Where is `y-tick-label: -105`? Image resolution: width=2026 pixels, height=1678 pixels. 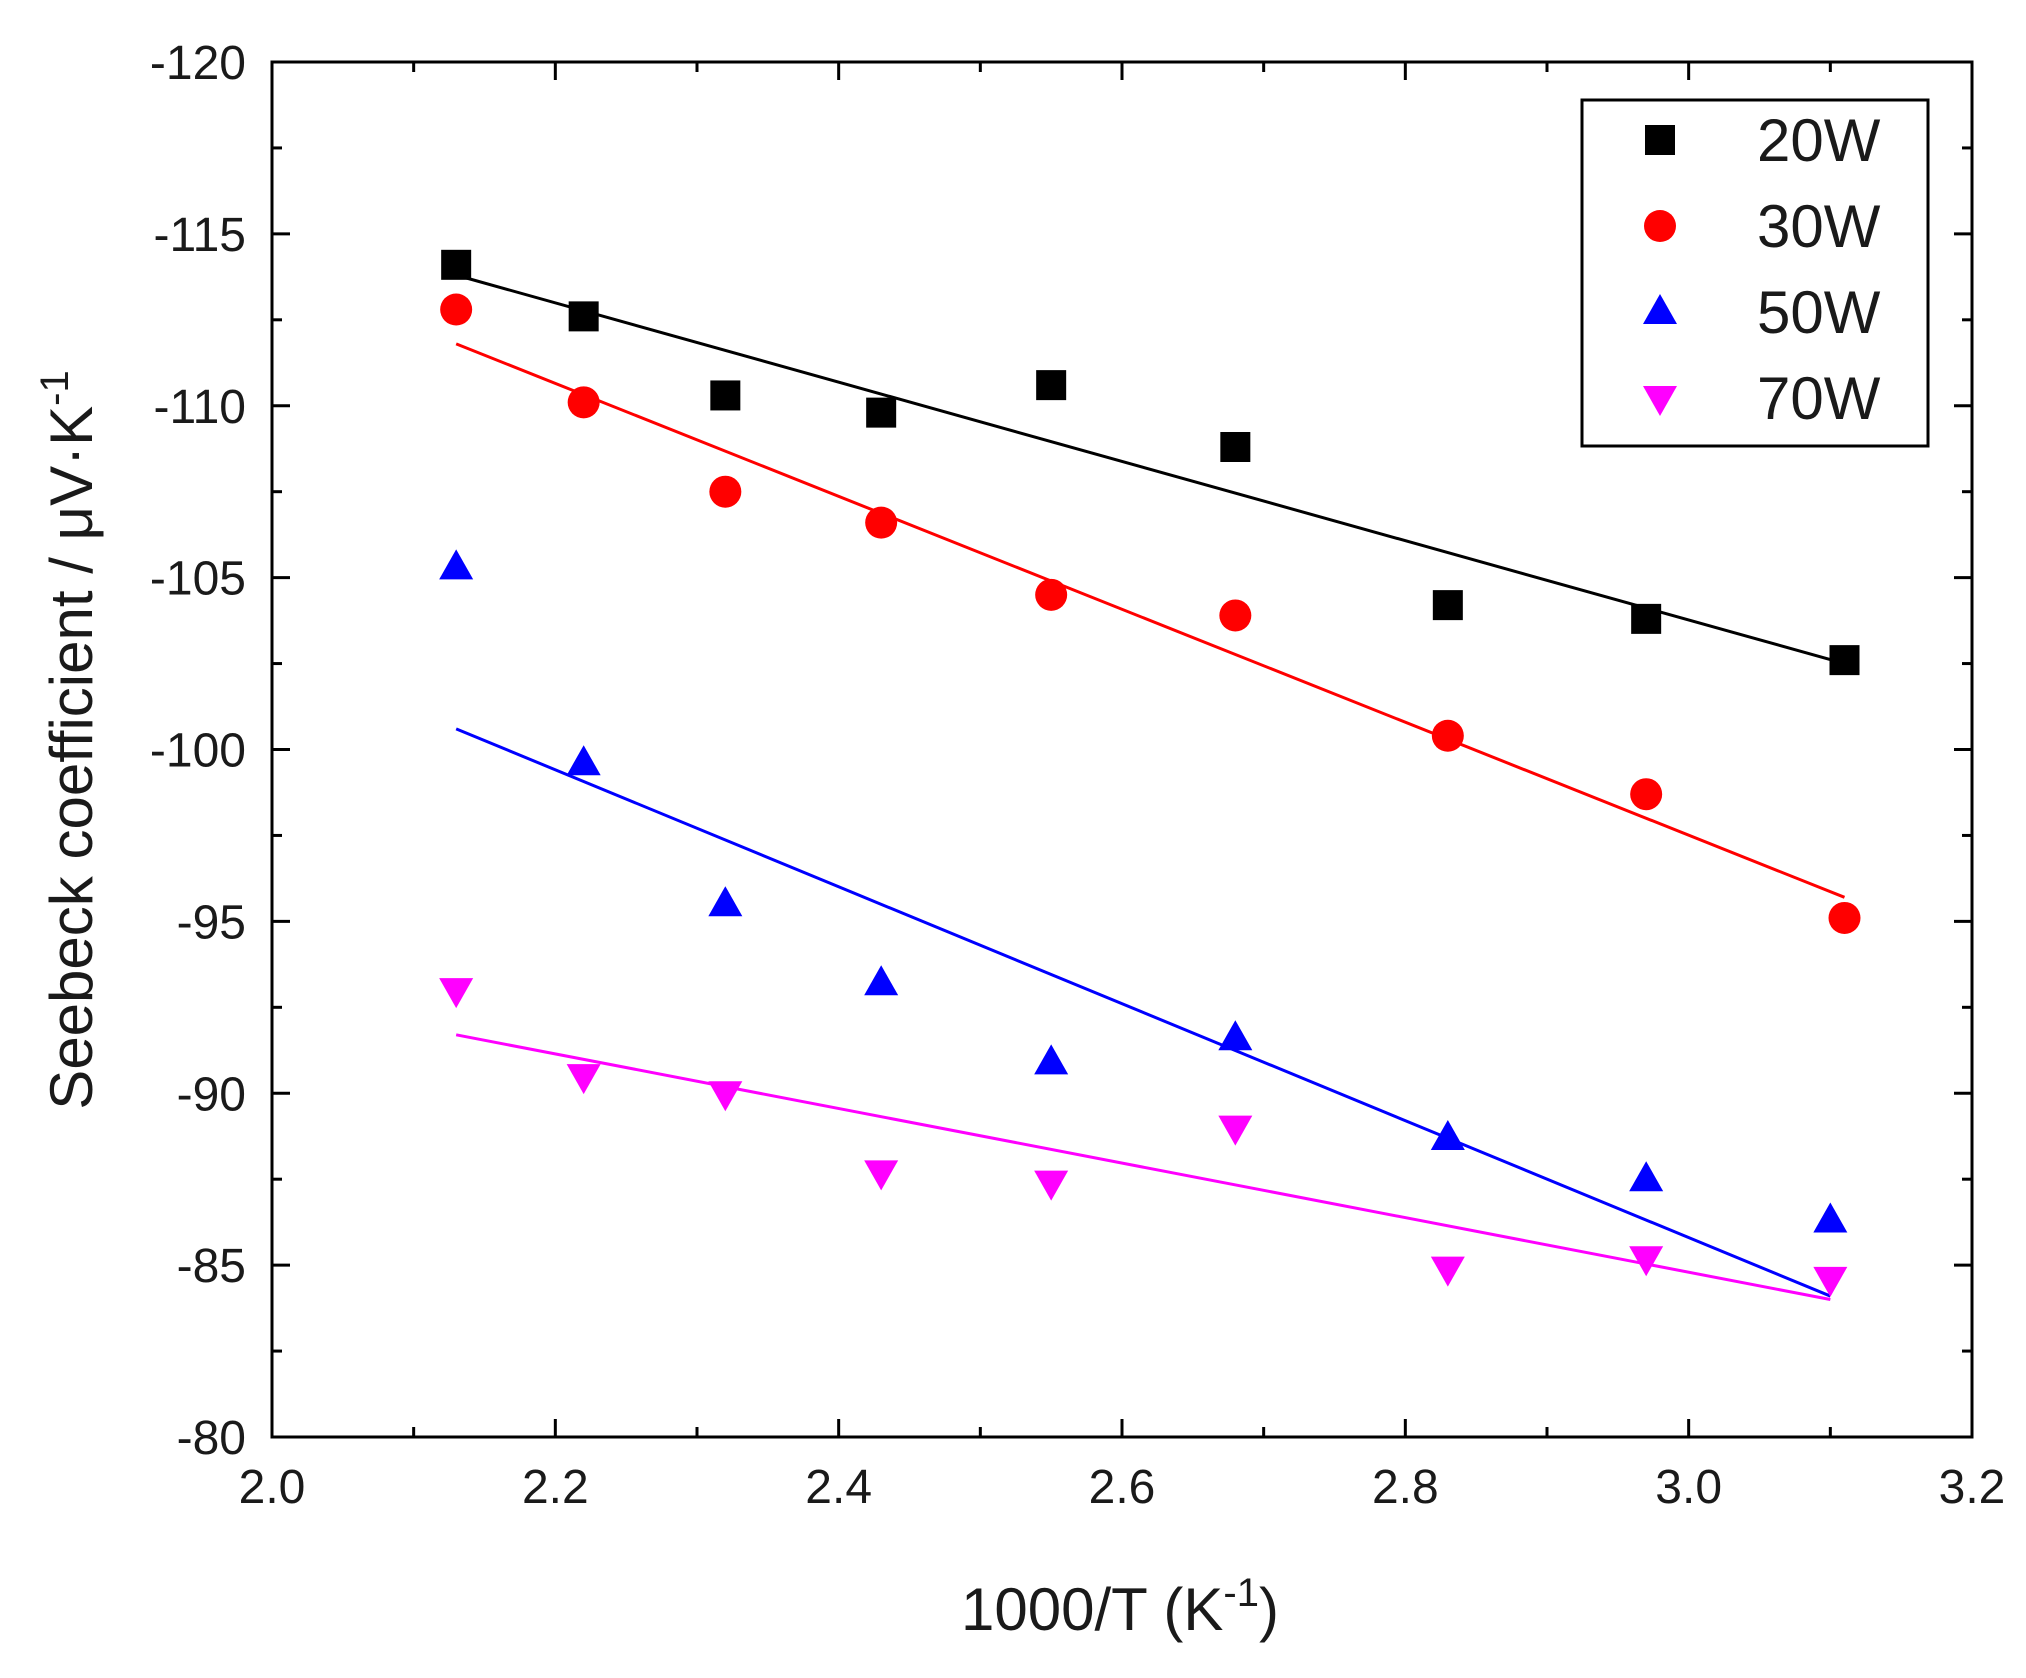 y-tick-label: -105 is located at coordinates (198, 579).